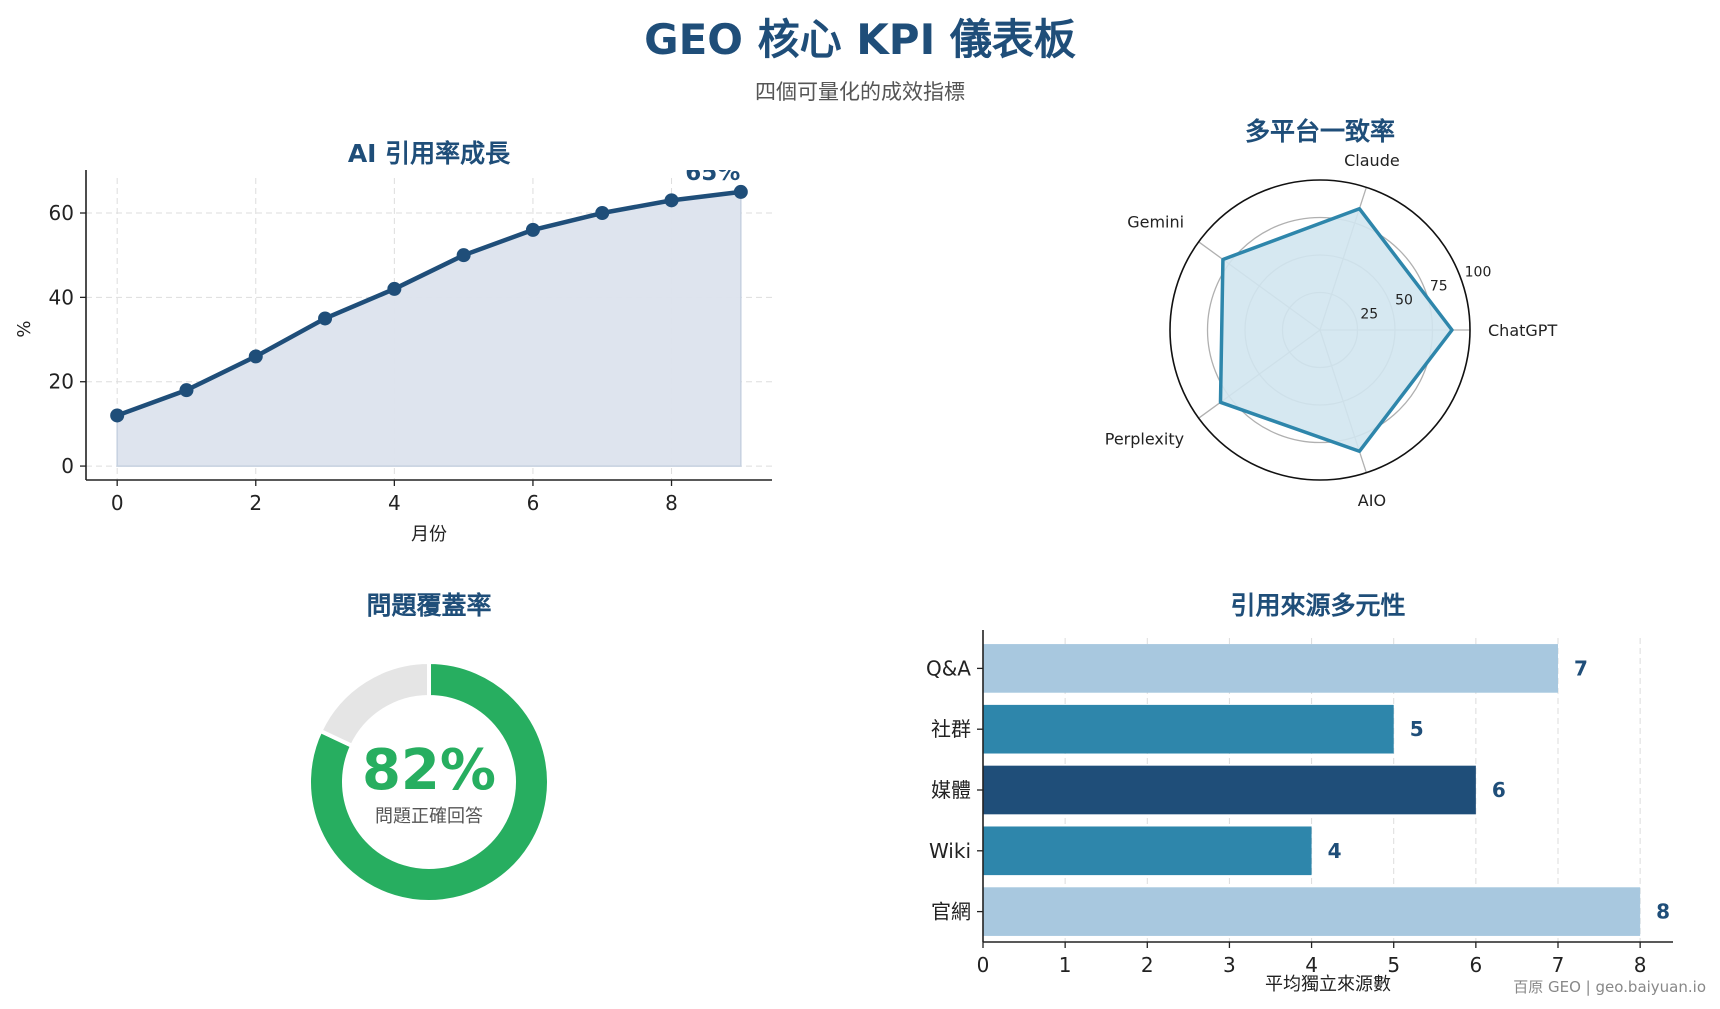  Describe the element at coordinates (374, 704) in the screenshot. I see `donut-slice-uncovered` at that location.